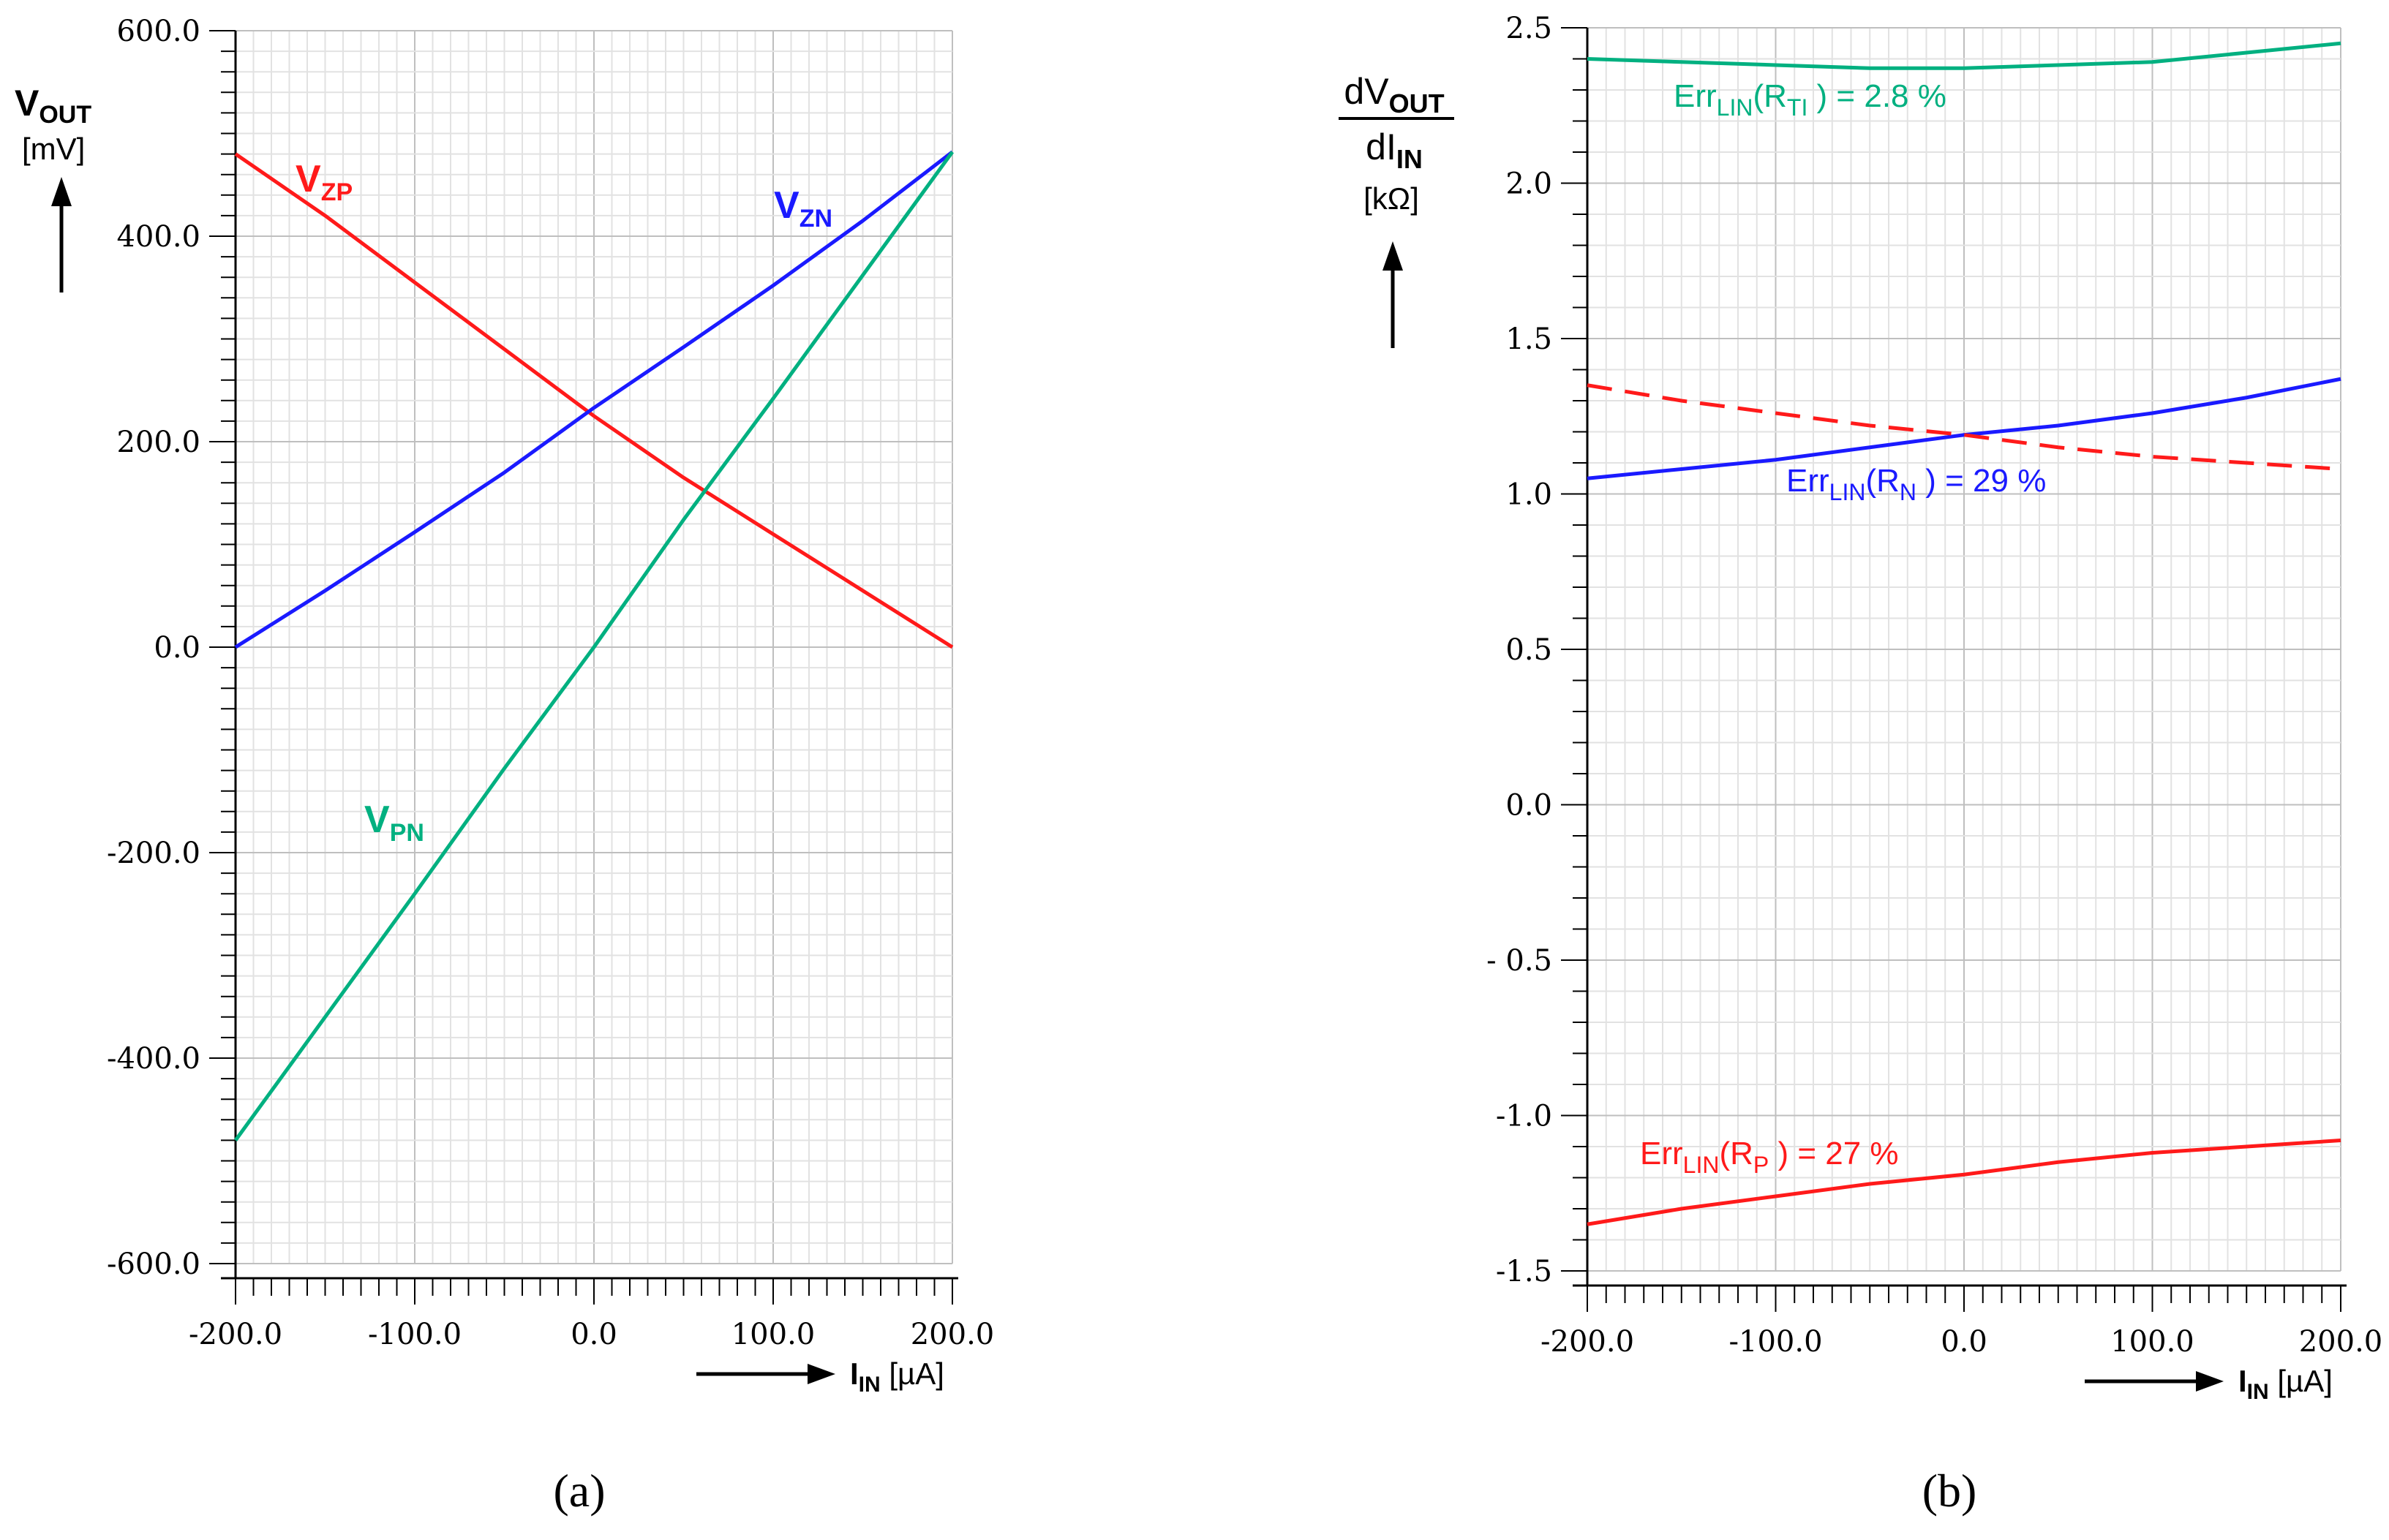  What do you see at coordinates (1769, 1157) in the screenshot?
I see `annotation-r-p: ErrLIN(RP ) = 27 %` at bounding box center [1769, 1157].